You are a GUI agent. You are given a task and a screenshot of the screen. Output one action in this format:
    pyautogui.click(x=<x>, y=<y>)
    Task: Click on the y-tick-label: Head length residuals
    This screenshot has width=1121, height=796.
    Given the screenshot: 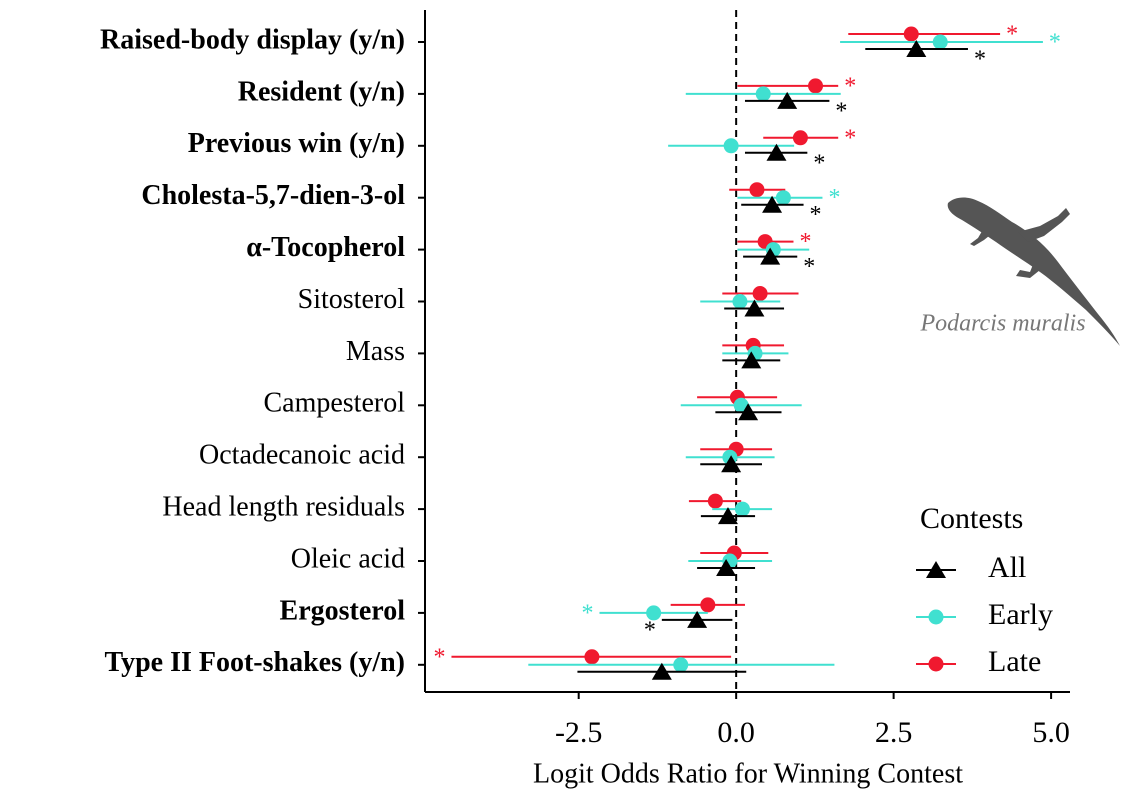 What is the action you would take?
    pyautogui.click(x=283, y=507)
    